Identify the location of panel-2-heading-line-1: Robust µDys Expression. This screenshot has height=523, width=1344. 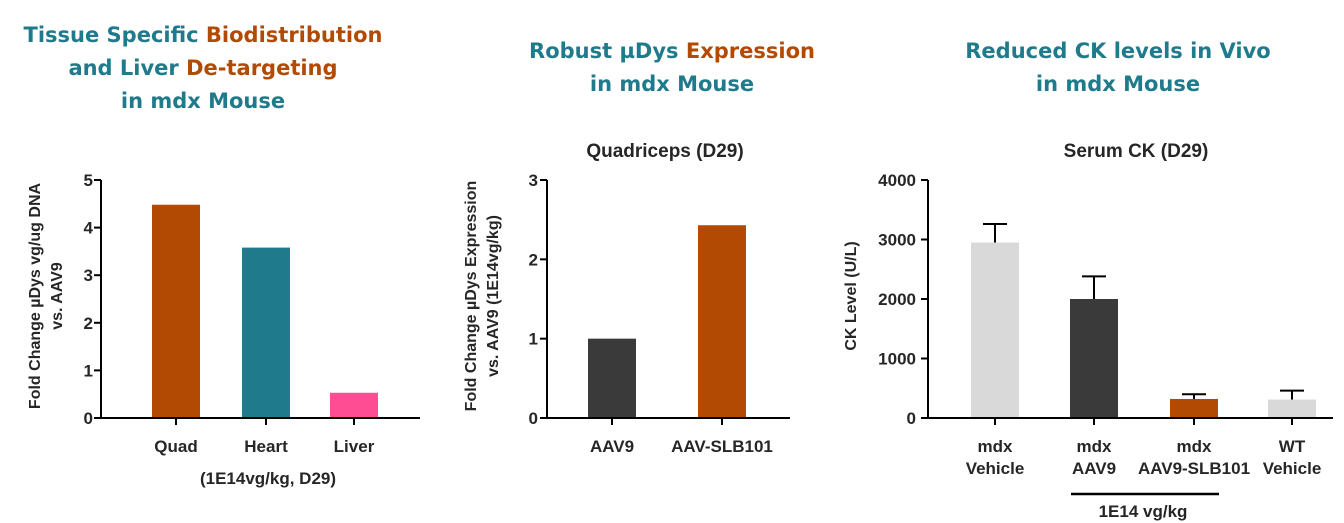
(672, 51).